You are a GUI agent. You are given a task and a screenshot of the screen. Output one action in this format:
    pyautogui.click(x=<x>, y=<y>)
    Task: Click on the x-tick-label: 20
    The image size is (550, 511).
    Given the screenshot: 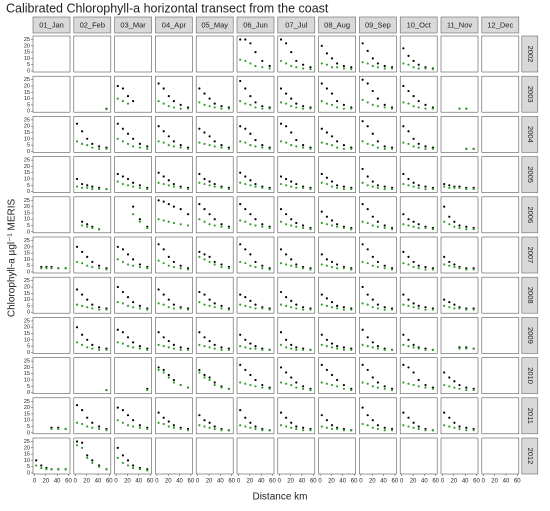 What is the action you would take?
    pyautogui.click(x=45, y=482)
    